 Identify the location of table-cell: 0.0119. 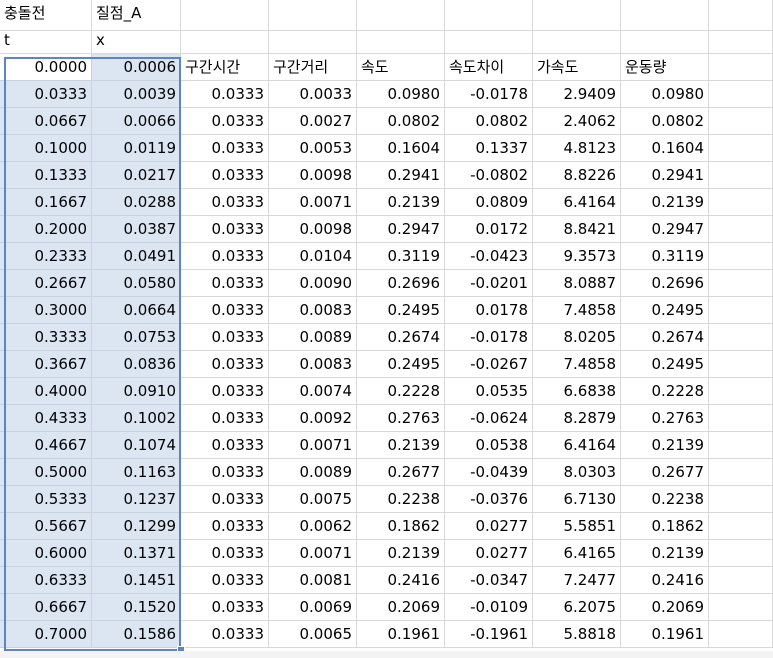
(136, 148).